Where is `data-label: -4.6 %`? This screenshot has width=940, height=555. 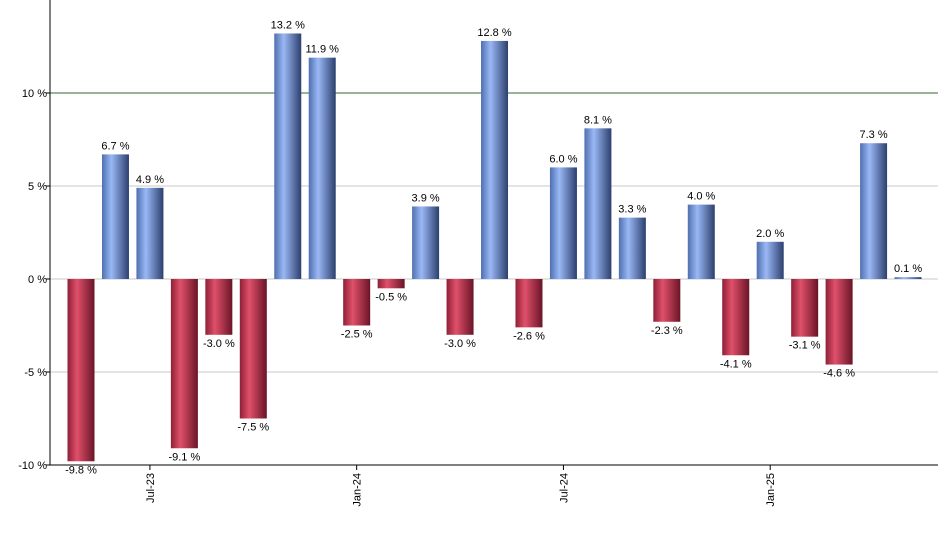 data-label: -4.6 % is located at coordinates (839, 374).